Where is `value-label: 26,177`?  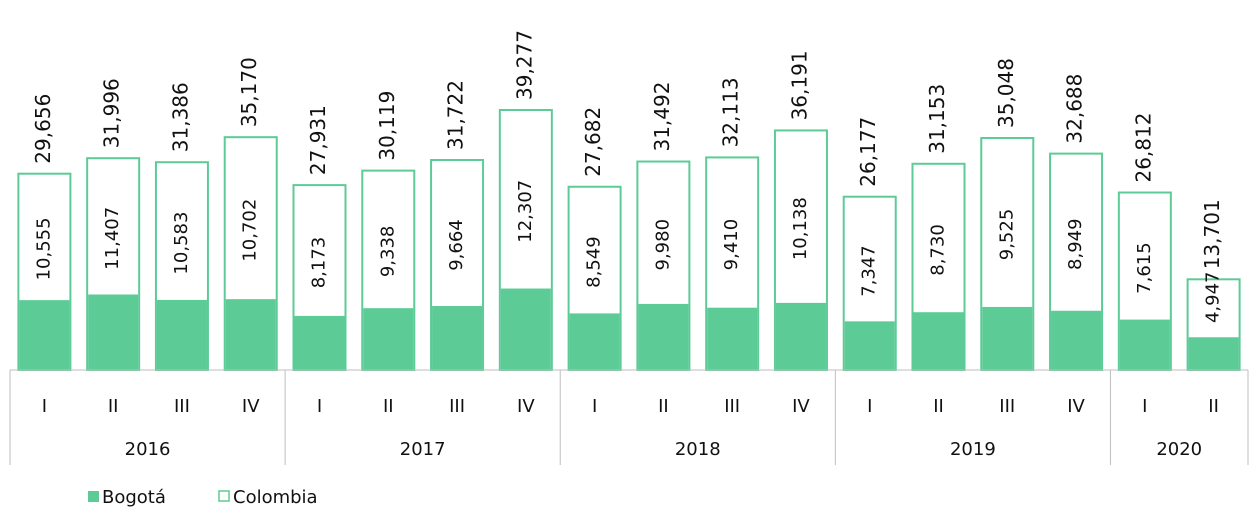 value-label: 26,177 is located at coordinates (868, 152).